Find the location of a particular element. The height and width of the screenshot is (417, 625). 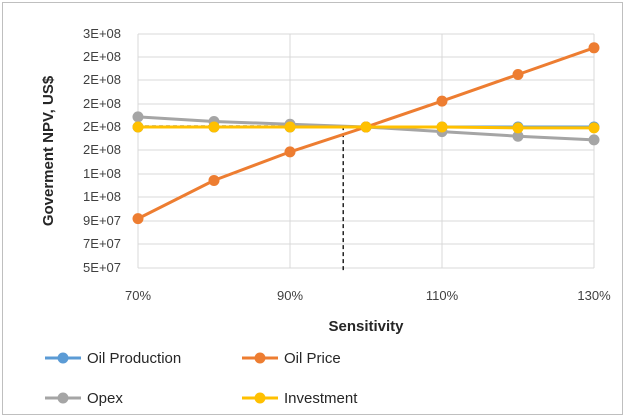

legend-label: Opex is located at coordinates (105, 398).